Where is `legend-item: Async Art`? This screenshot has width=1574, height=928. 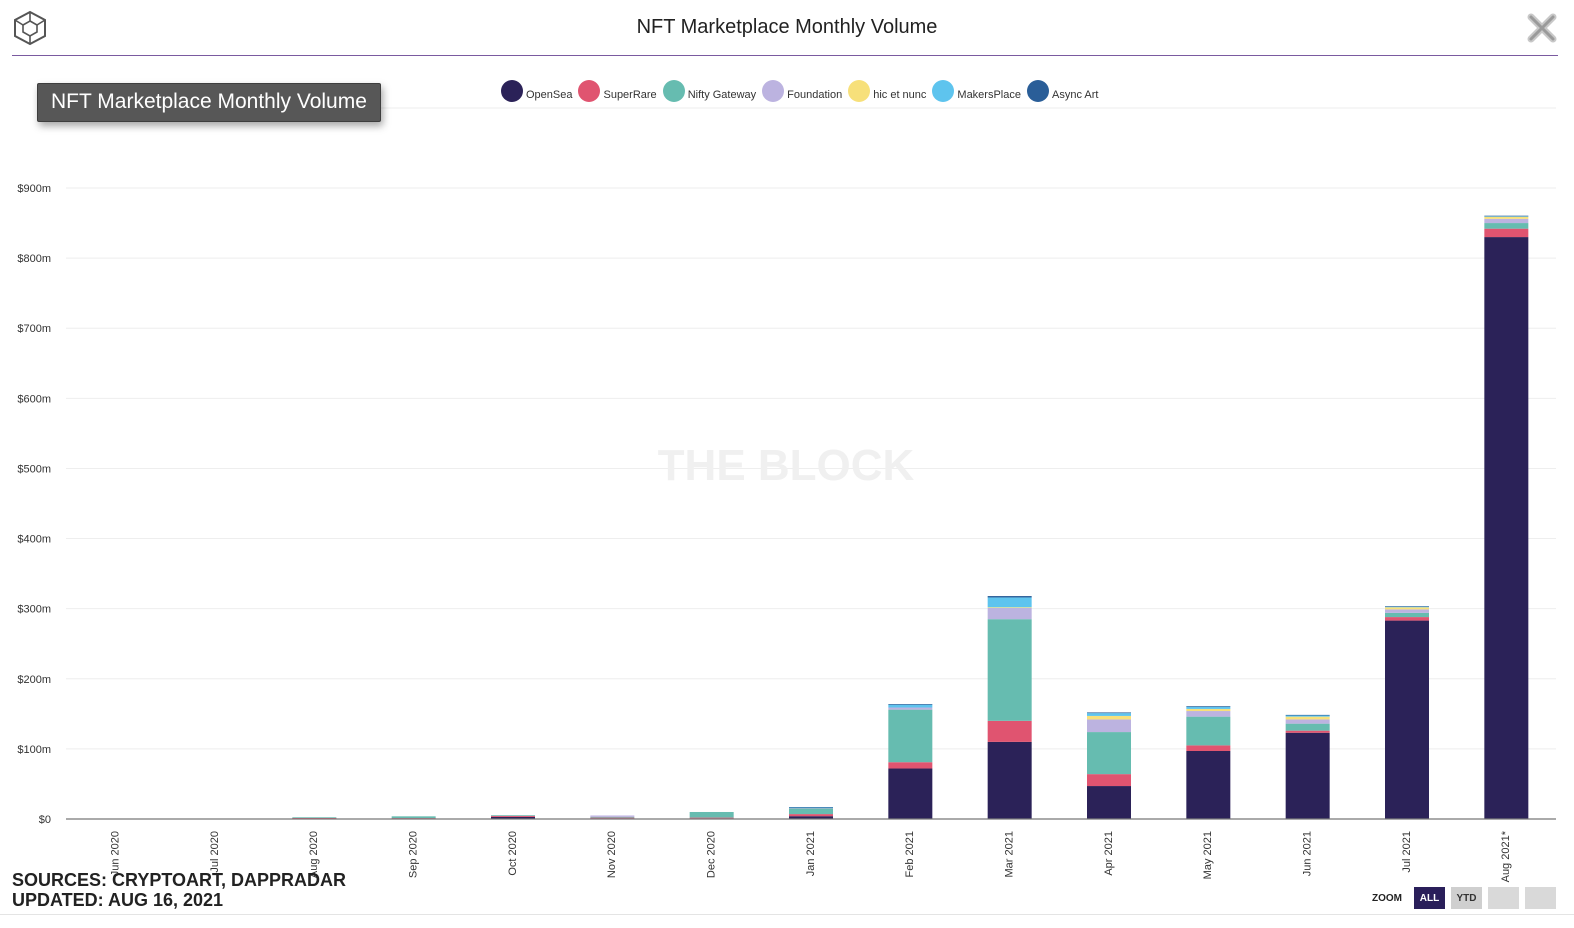 legend-item: Async Art is located at coordinates (1062, 91).